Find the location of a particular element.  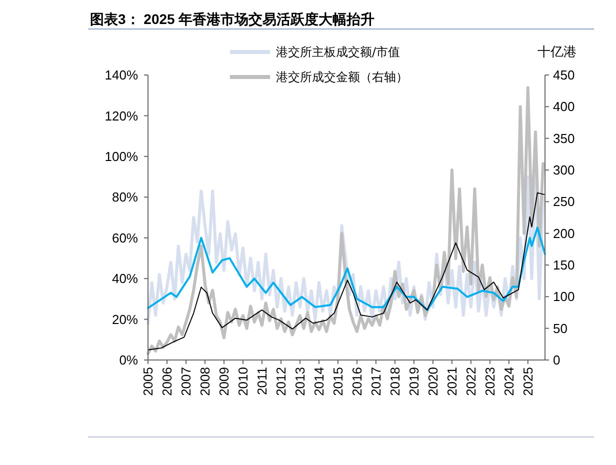

x-tick-label: 2022 is located at coordinates (470, 381).